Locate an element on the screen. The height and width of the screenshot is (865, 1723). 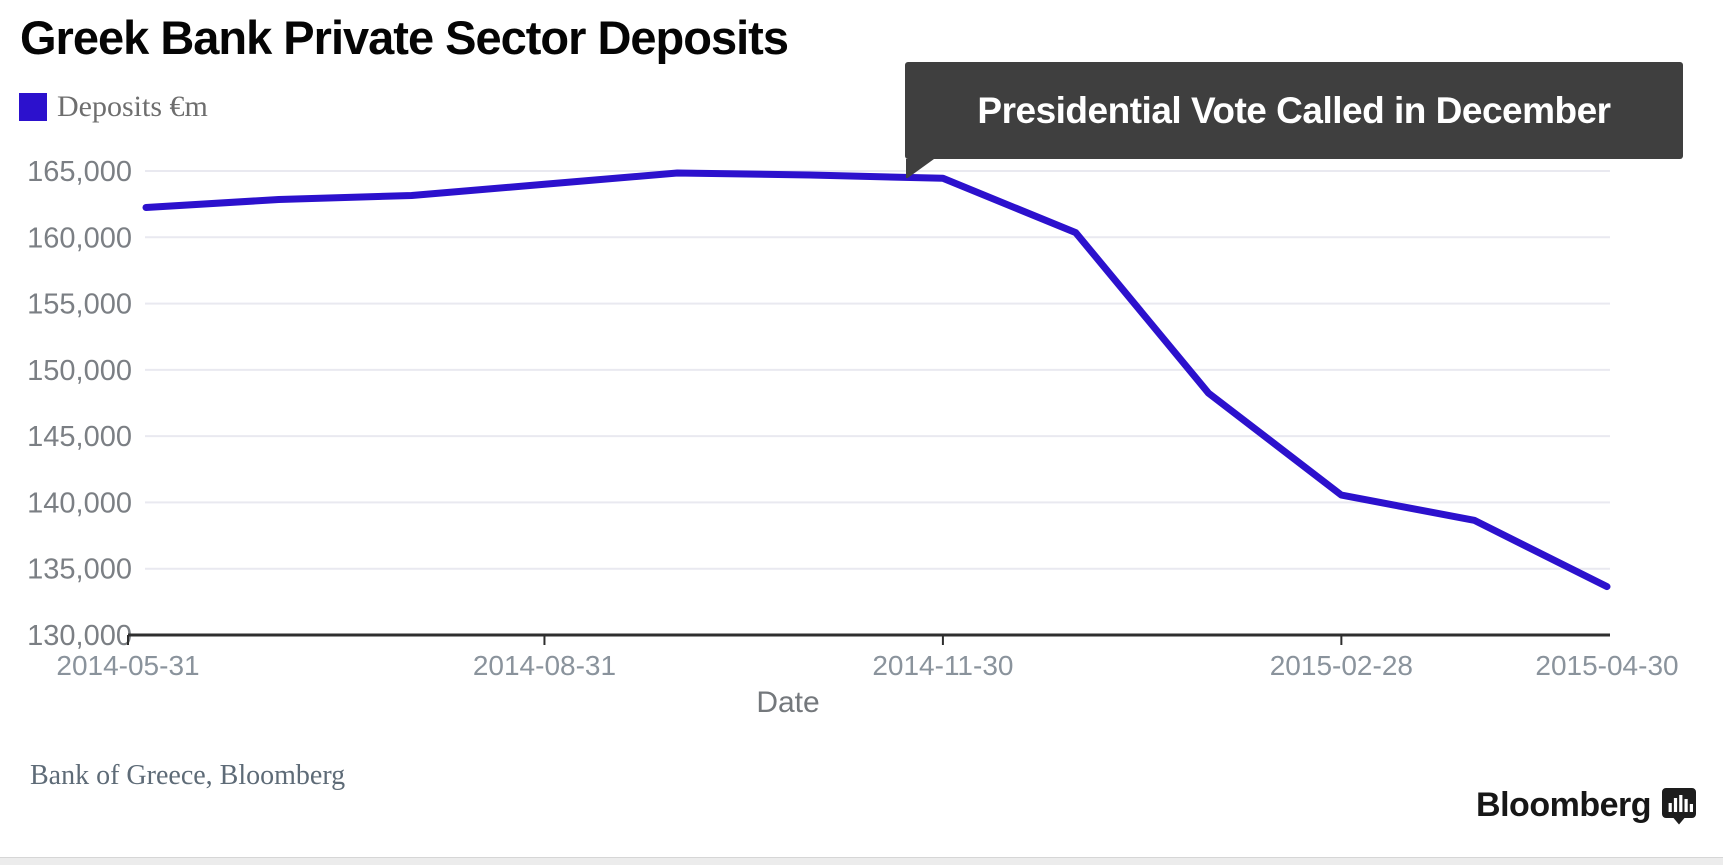
bloomberg-branding: Bloomberg is located at coordinates (1586, 805).